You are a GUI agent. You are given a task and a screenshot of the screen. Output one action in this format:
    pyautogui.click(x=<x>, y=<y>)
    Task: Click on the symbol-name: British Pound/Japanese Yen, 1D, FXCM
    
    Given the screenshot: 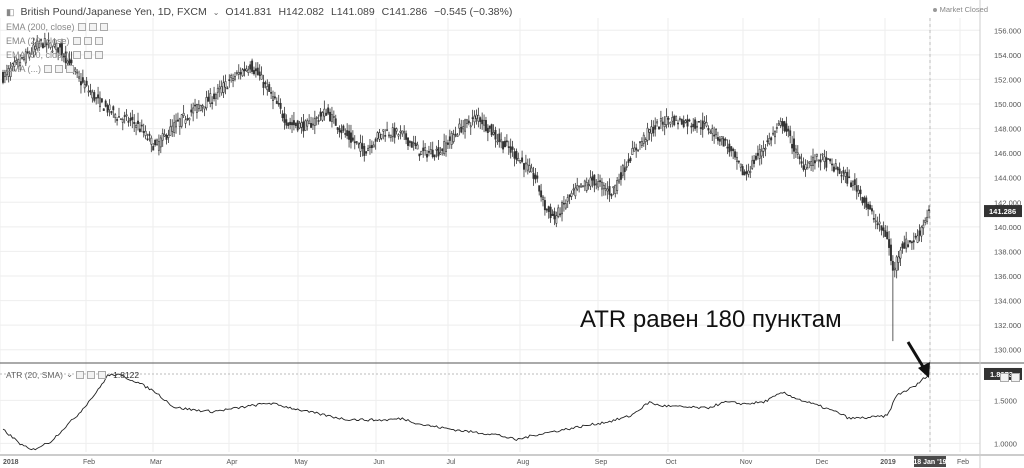 What is the action you would take?
    pyautogui.click(x=113, y=12)
    